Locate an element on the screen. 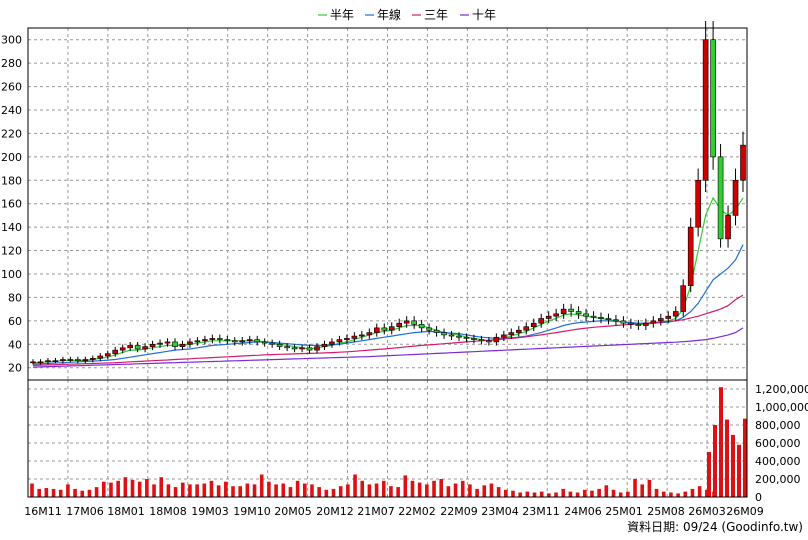 Image resolution: width=808 pixels, height=540 pixels. price-tick-label: 60 is located at coordinates (15, 321).